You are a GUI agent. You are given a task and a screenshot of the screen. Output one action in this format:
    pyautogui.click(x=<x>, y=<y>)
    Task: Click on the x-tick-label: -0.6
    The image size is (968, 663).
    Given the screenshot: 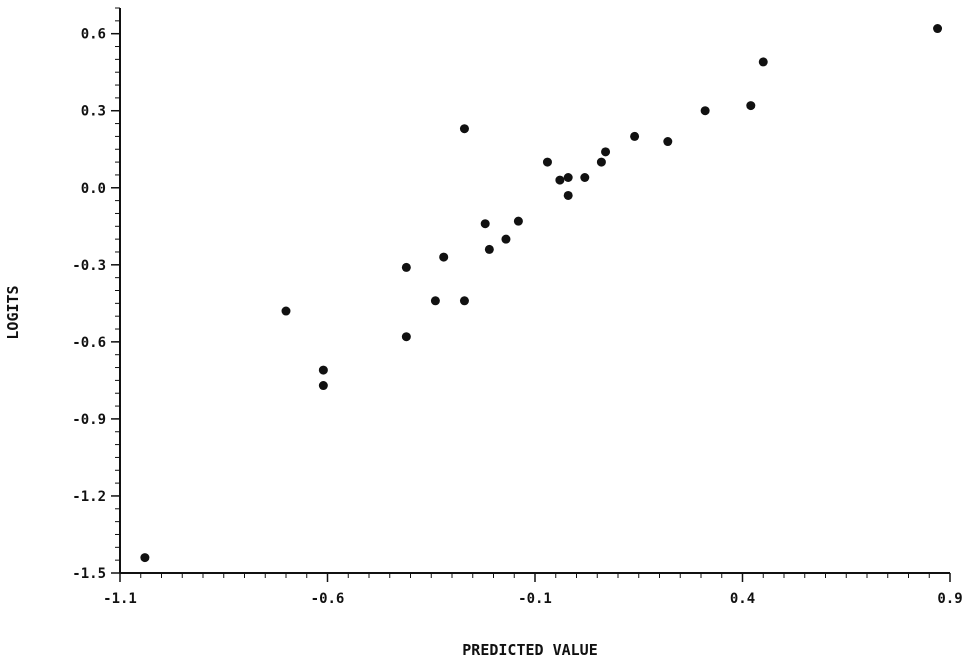 What is the action you would take?
    pyautogui.click(x=328, y=599)
    